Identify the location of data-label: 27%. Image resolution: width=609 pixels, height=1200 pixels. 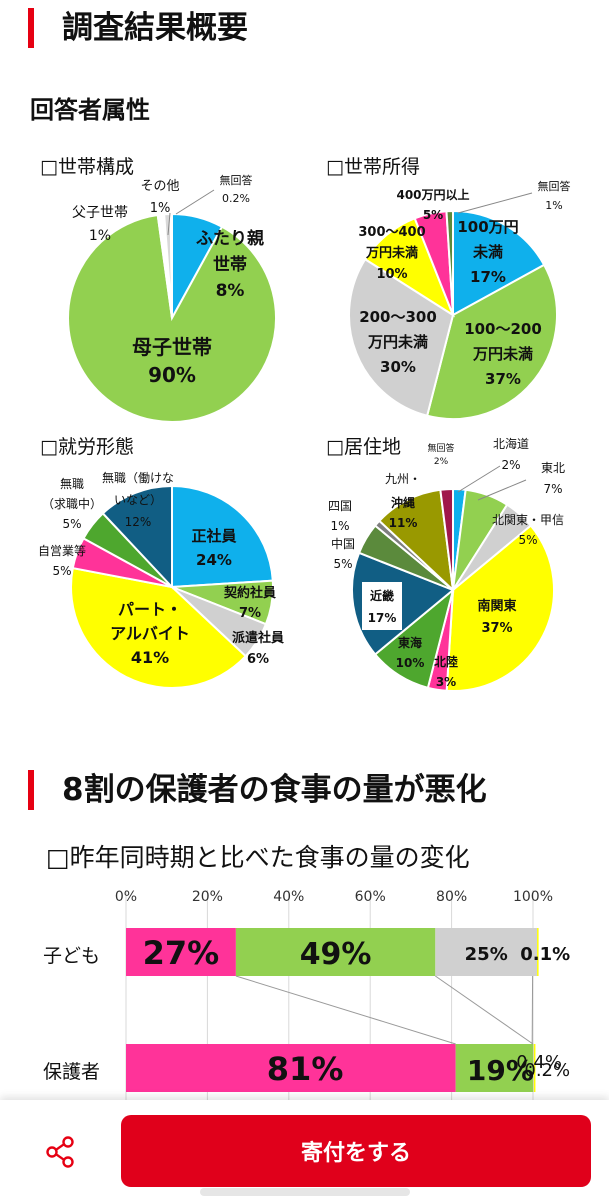
(181, 953).